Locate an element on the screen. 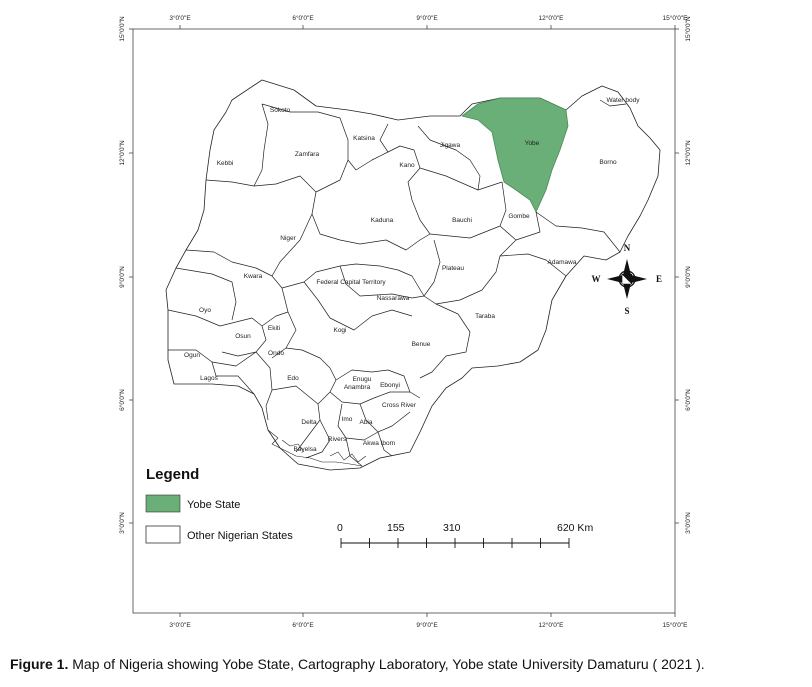 The height and width of the screenshot is (687, 812). state-label: Ondo is located at coordinates (276, 353).